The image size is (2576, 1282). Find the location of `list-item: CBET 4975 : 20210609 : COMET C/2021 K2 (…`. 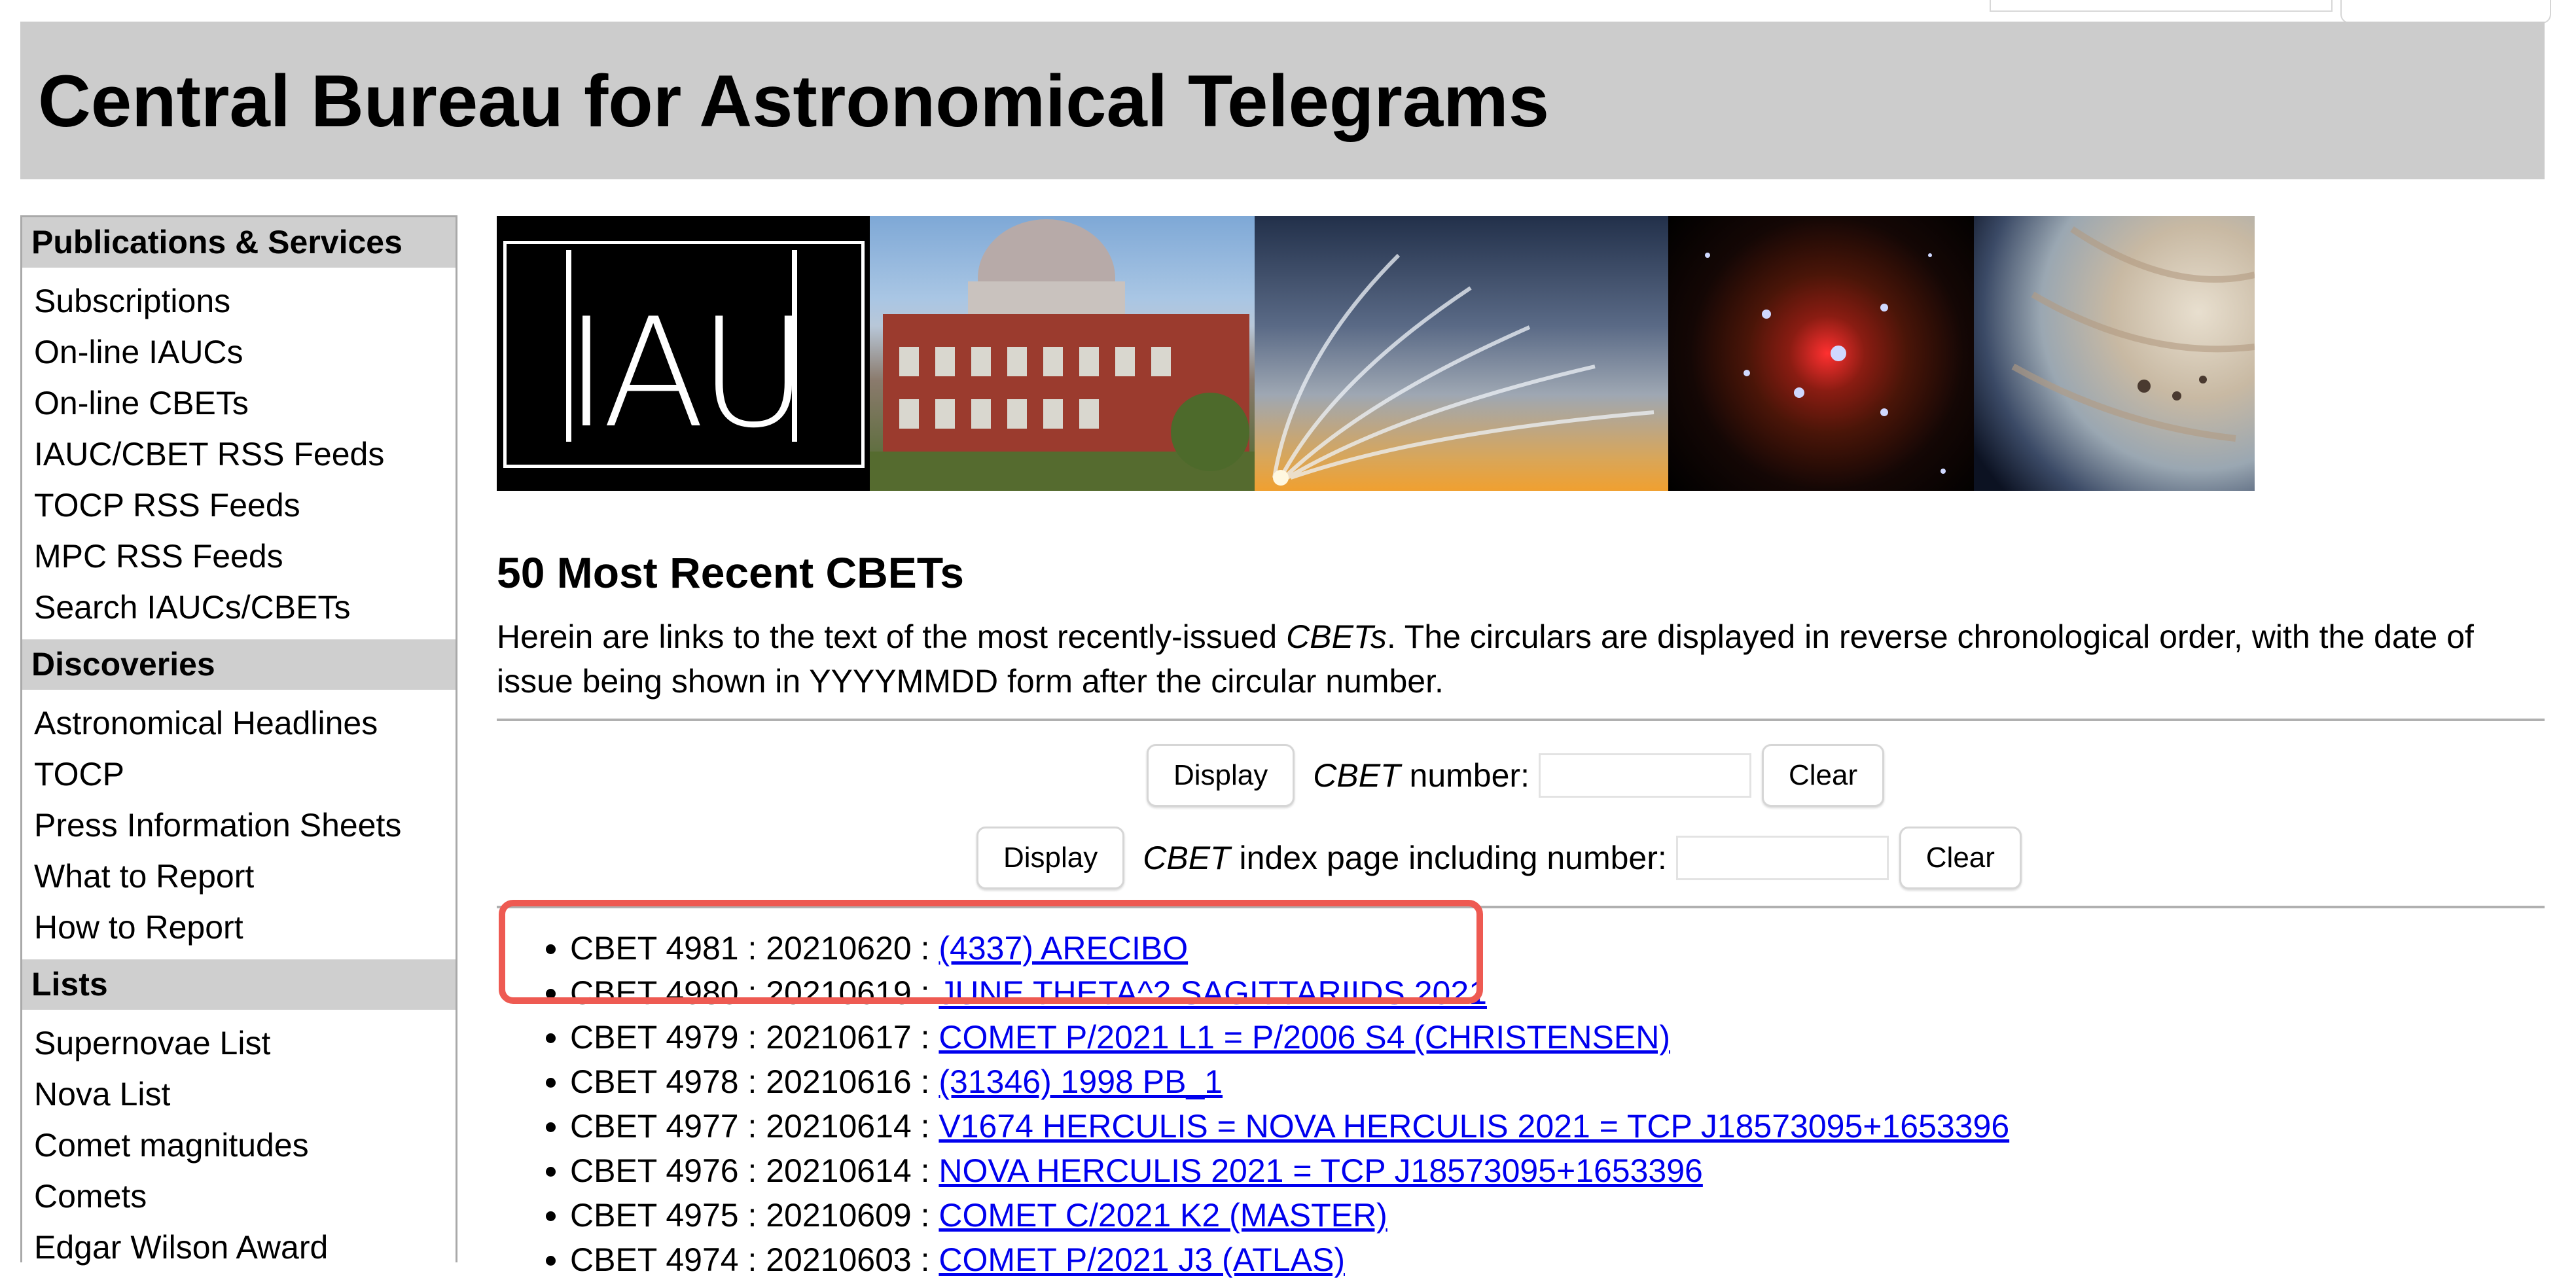

list-item: CBET 4975 : 20210609 : COMET C/2021 K2 (… is located at coordinates (1289, 1215).